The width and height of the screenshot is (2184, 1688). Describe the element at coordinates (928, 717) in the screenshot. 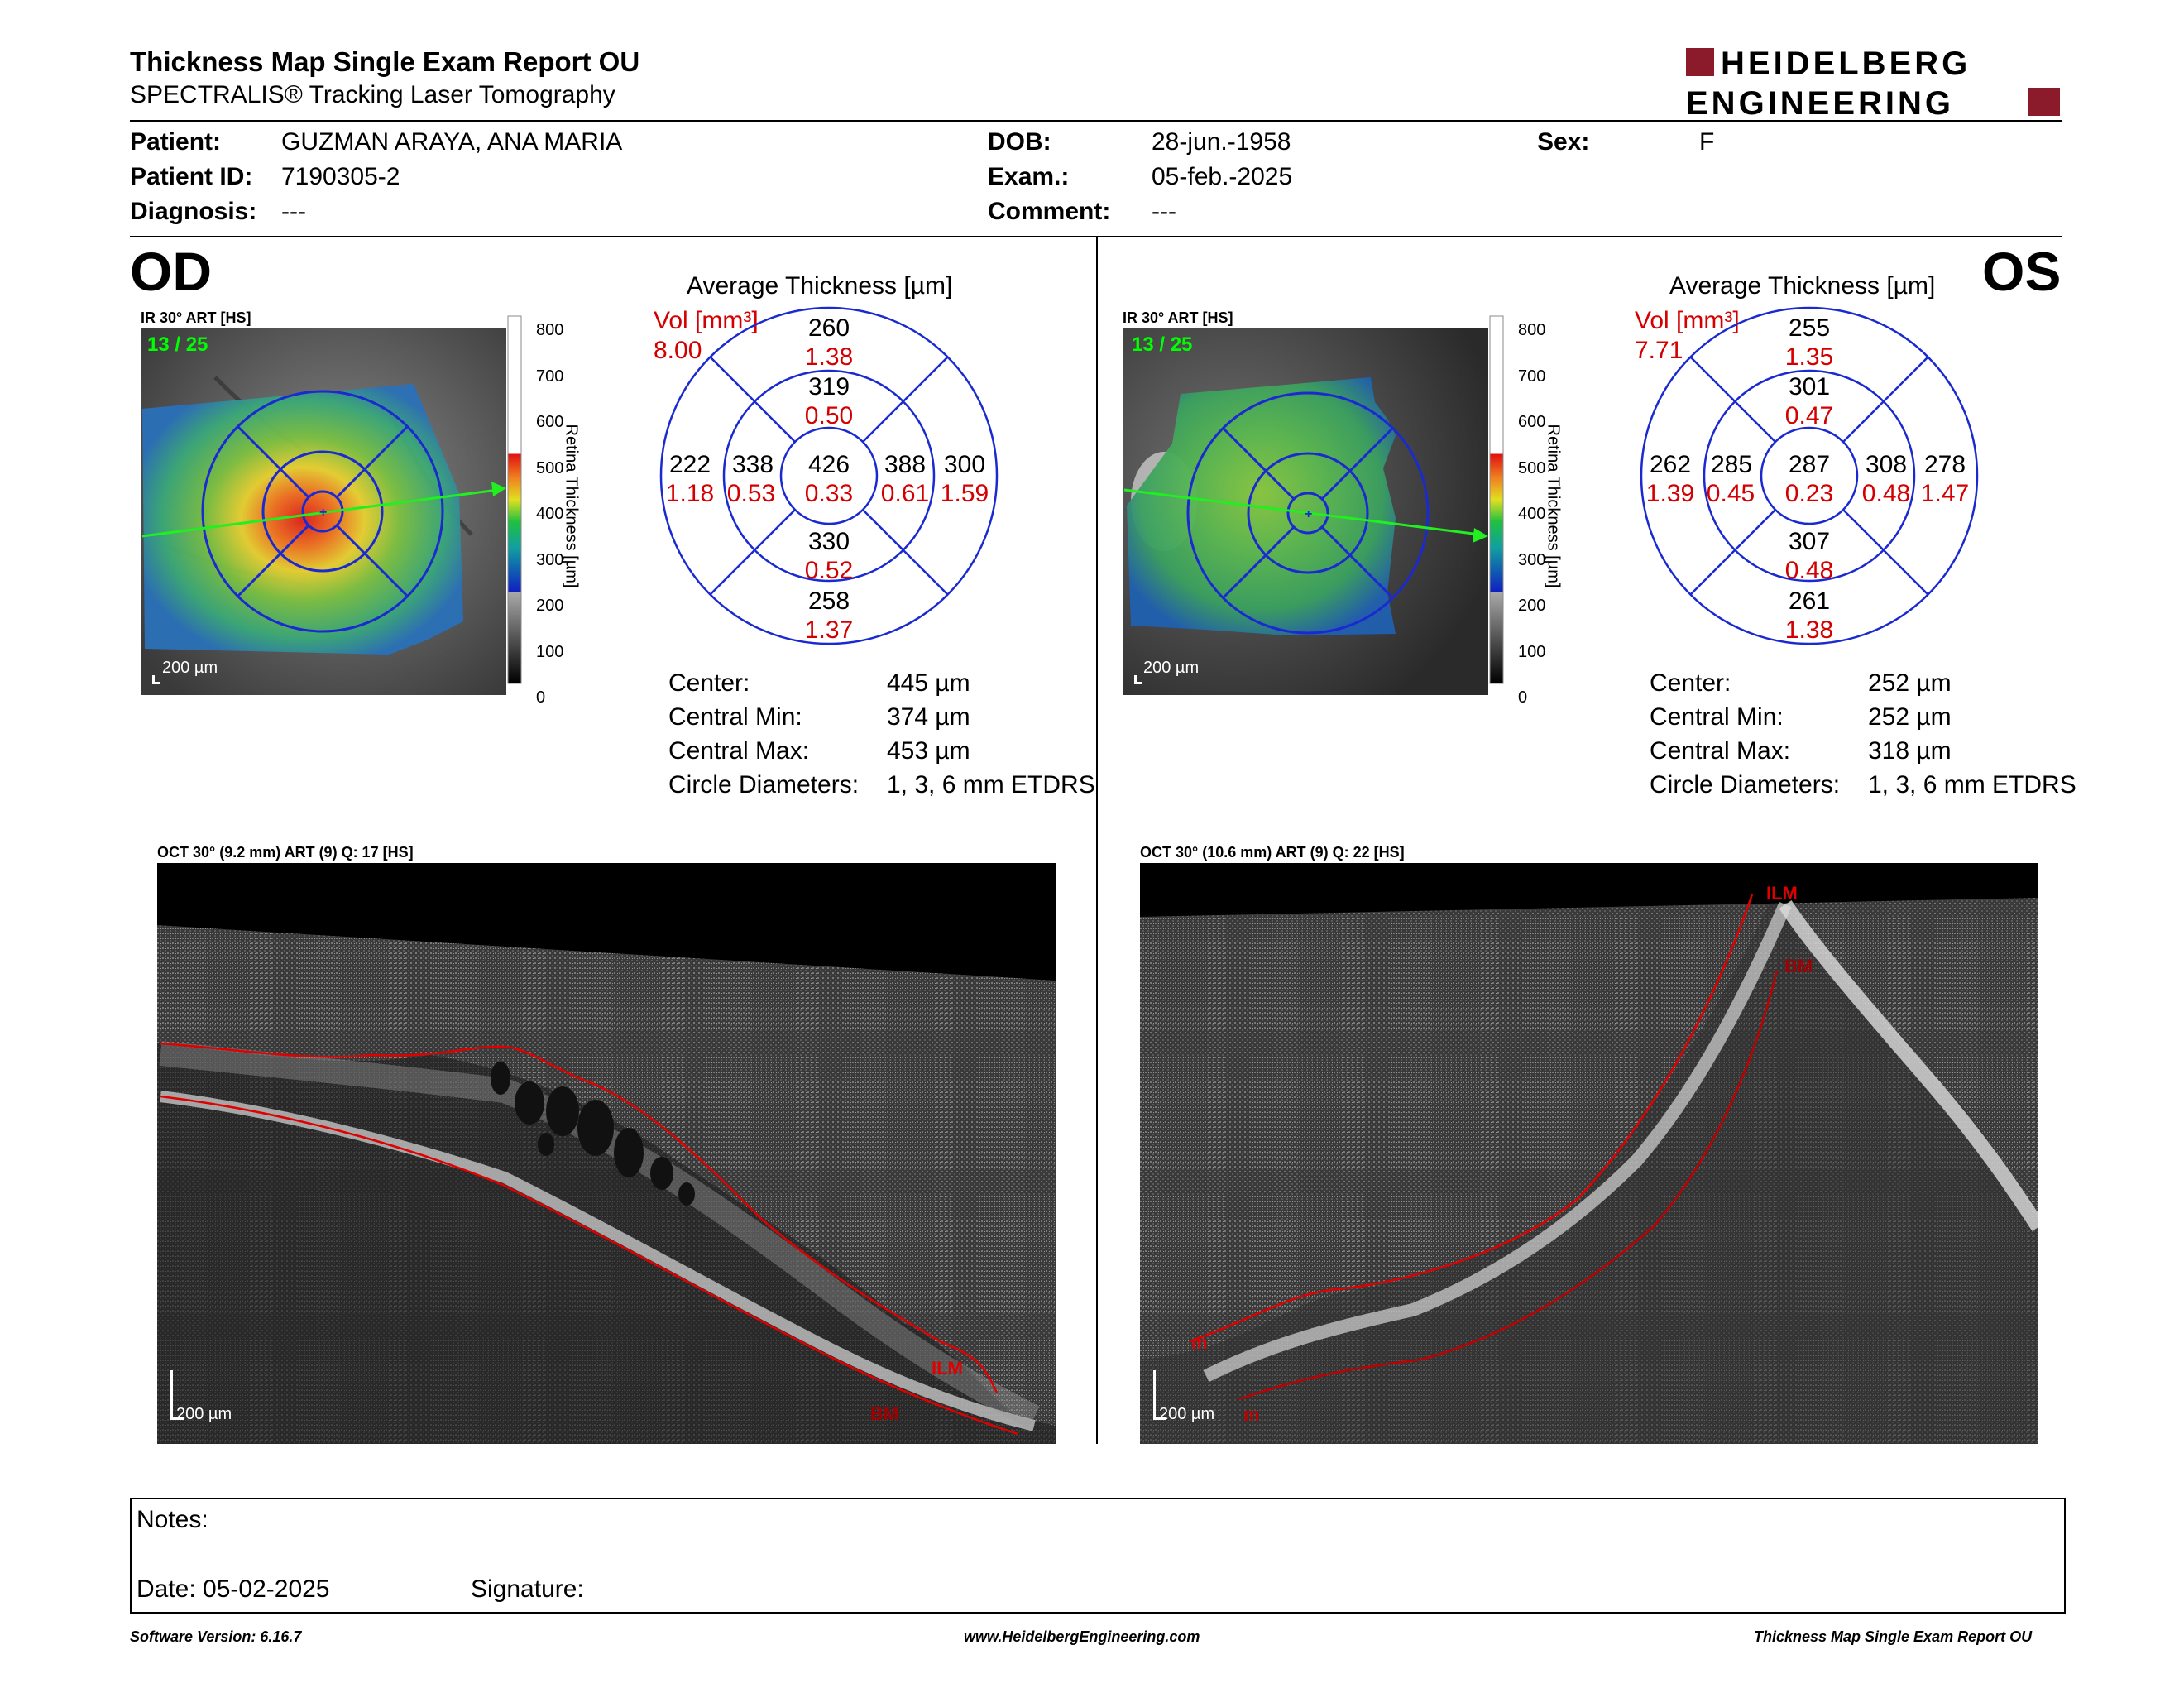

I see `od-min-value: 374 µm` at that location.